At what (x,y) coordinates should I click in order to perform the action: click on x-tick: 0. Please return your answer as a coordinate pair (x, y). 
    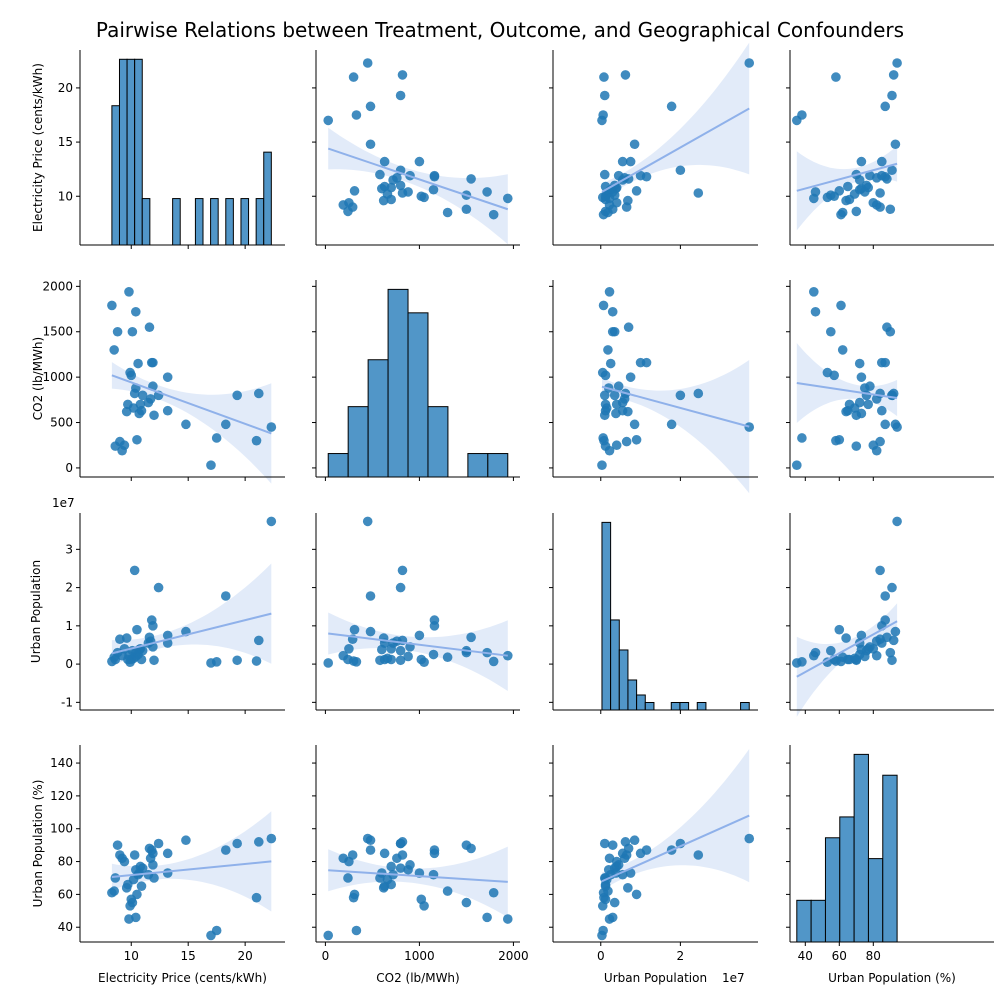
    Looking at the image, I should click on (601, 952).